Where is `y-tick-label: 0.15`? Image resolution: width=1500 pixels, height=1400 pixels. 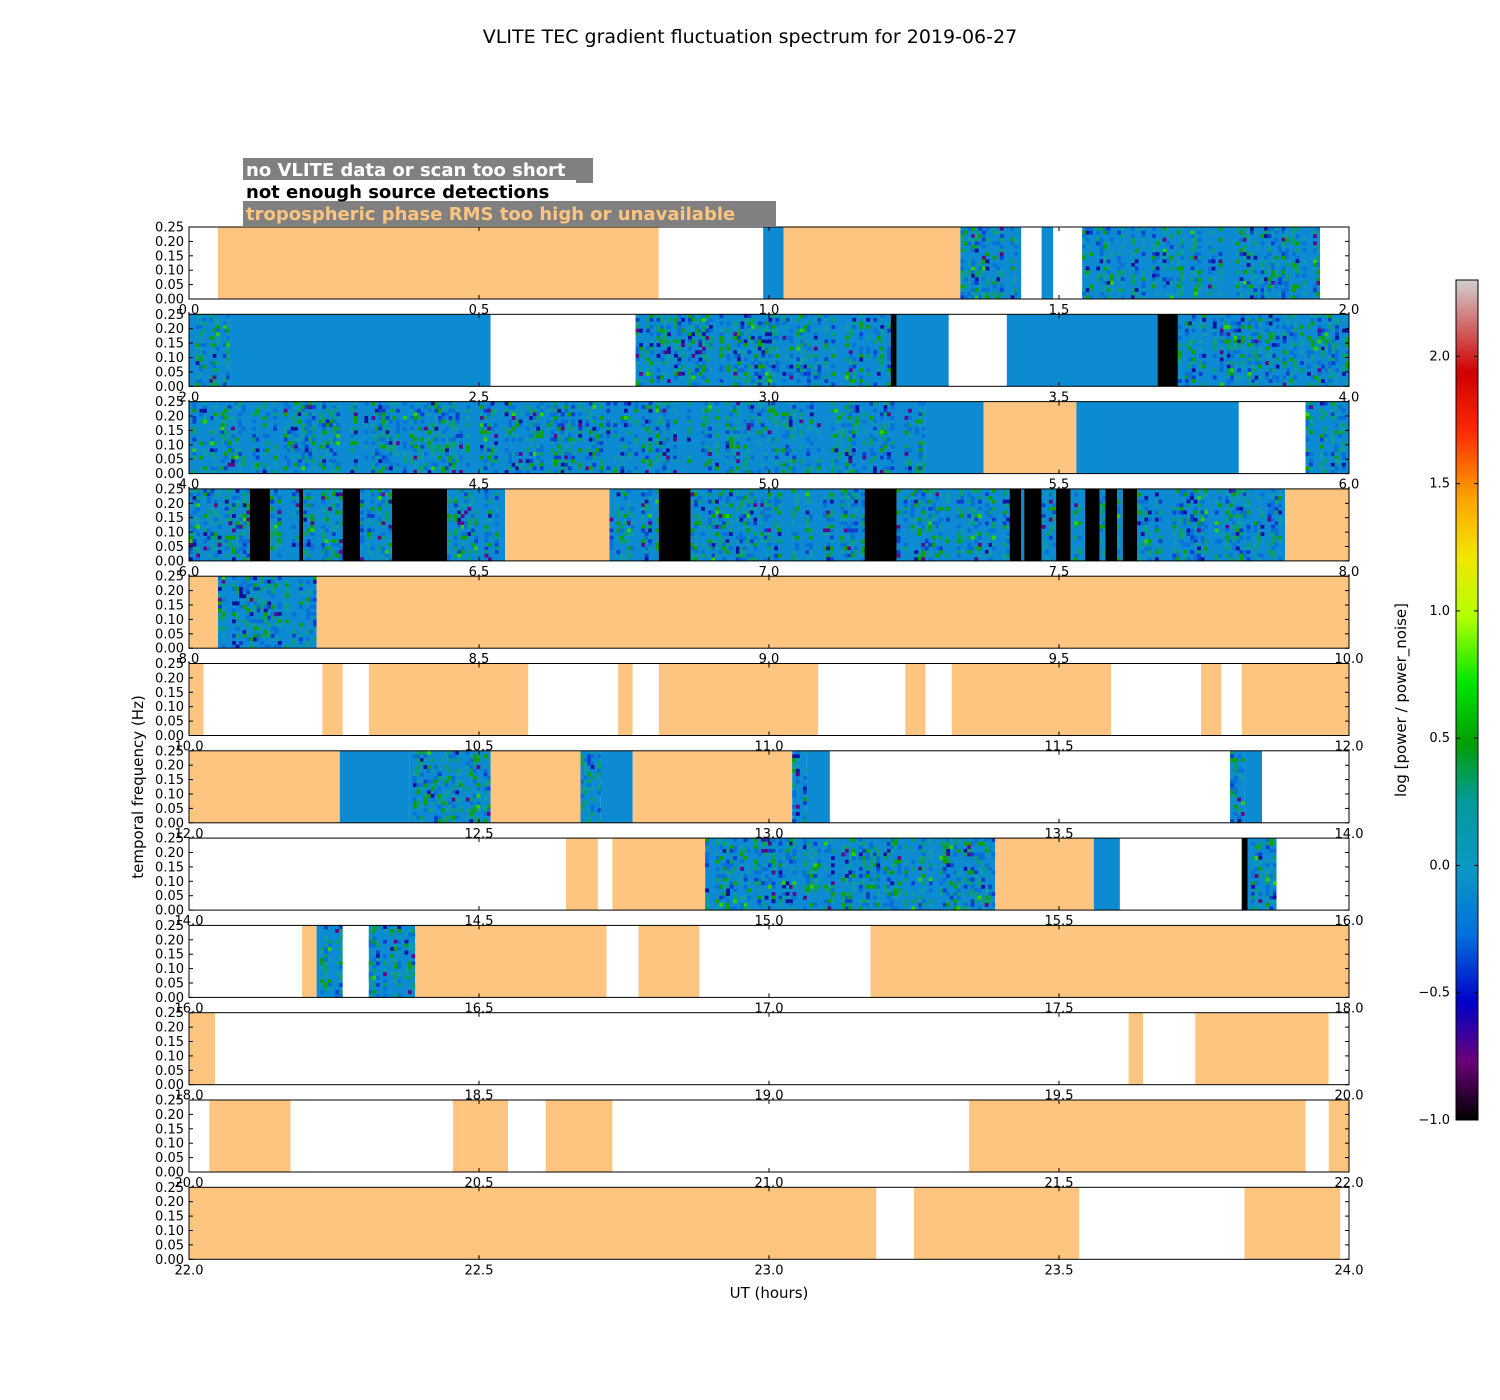 y-tick-label: 0.15 is located at coordinates (169, 518).